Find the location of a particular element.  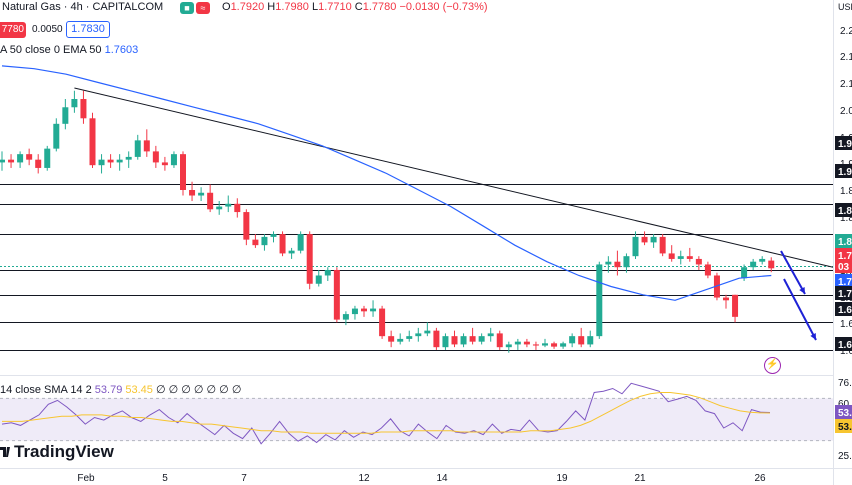

time-tick-label: 5 is located at coordinates (165, 478).